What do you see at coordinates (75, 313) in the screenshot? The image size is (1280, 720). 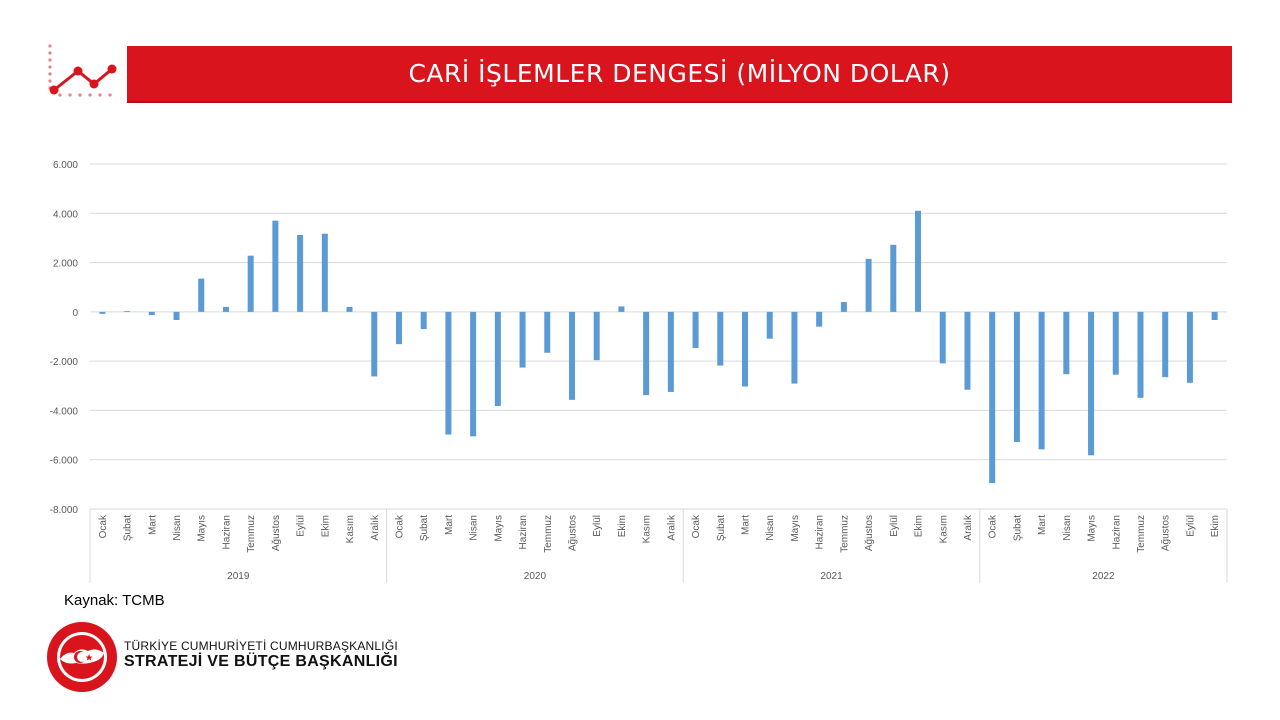 I see `y-tick-label: 0` at bounding box center [75, 313].